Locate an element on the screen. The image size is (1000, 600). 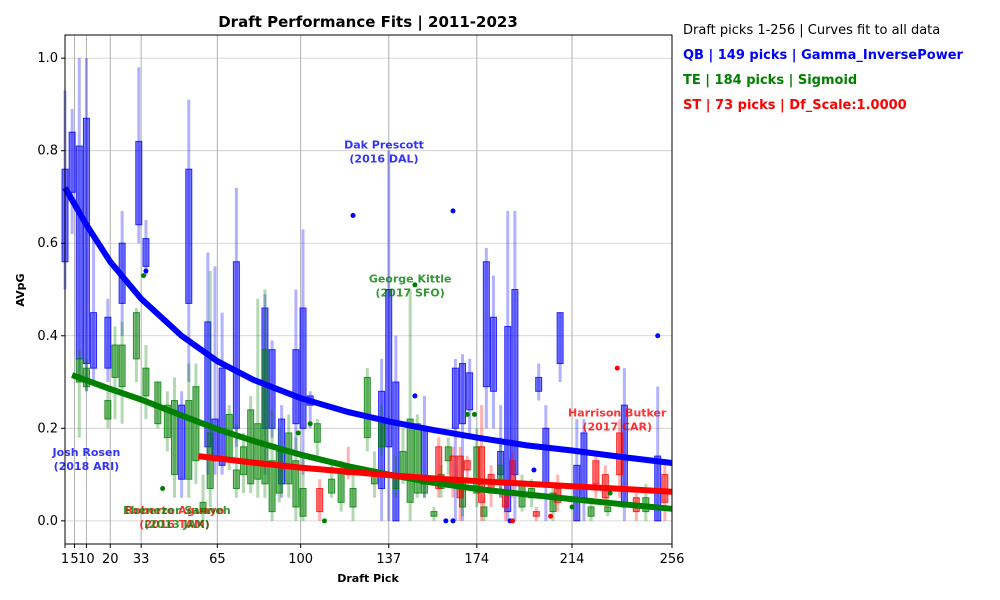
annotation-detail: (2017 CAR) is located at coordinates (617, 427).